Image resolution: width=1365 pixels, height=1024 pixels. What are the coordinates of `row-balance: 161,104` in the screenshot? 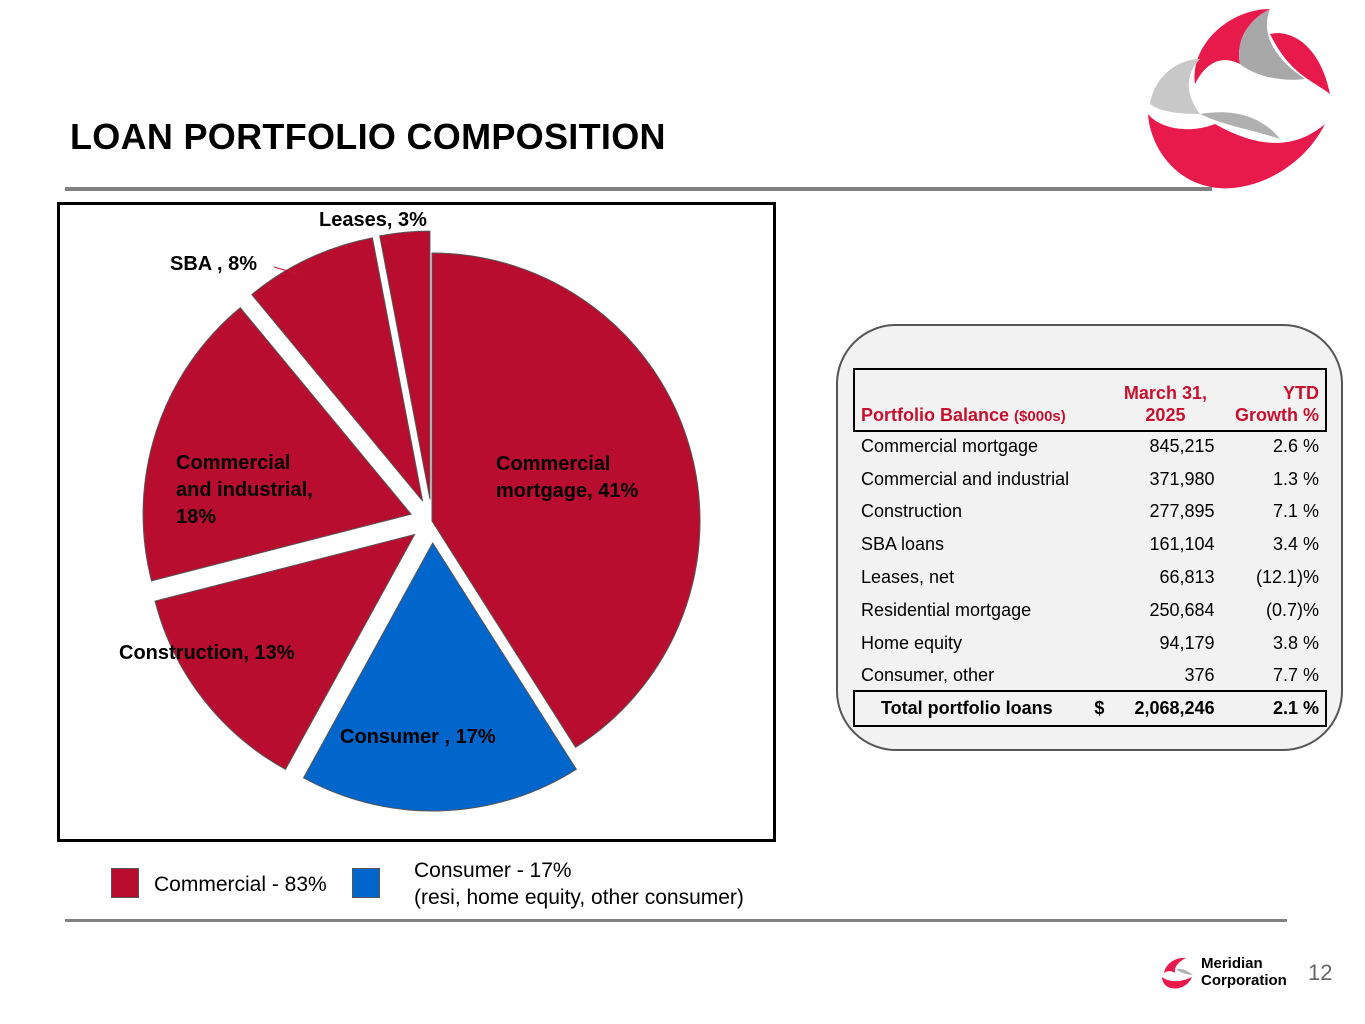 It's located at (1182, 544).